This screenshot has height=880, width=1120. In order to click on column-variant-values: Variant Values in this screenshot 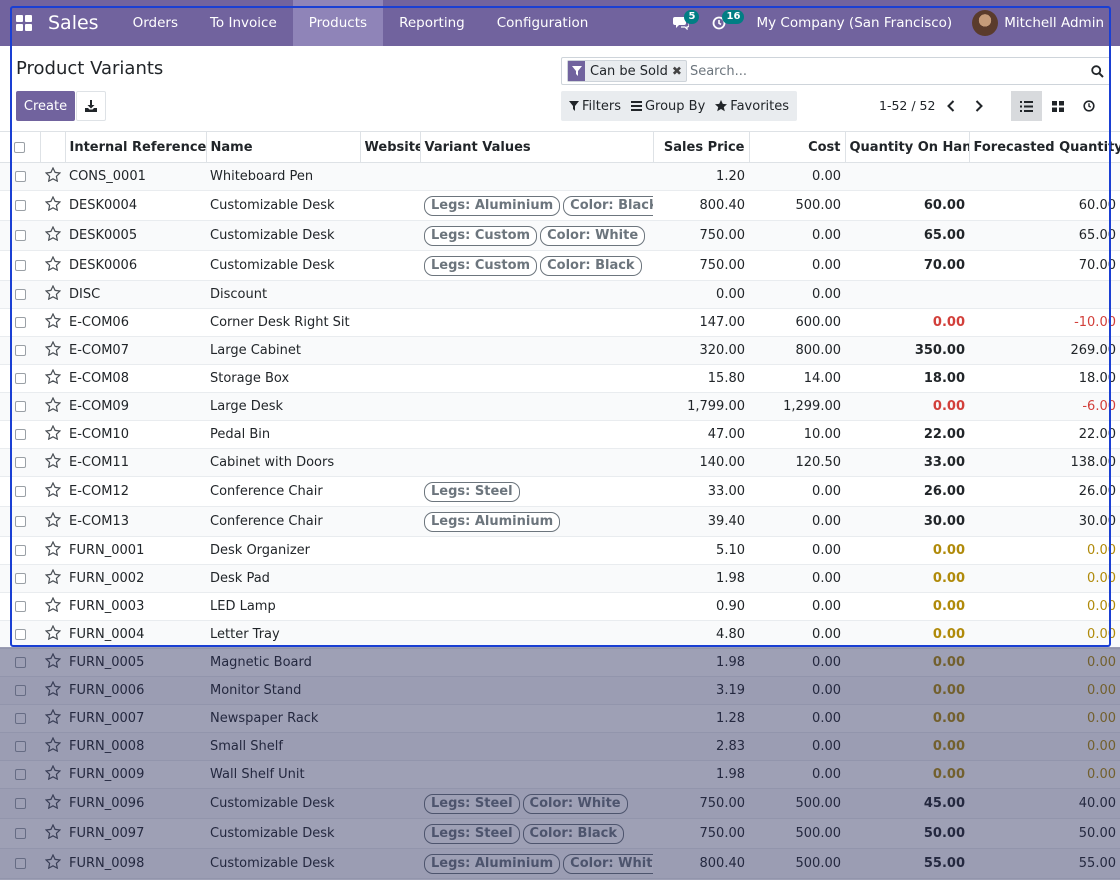, I will do `click(537, 147)`.